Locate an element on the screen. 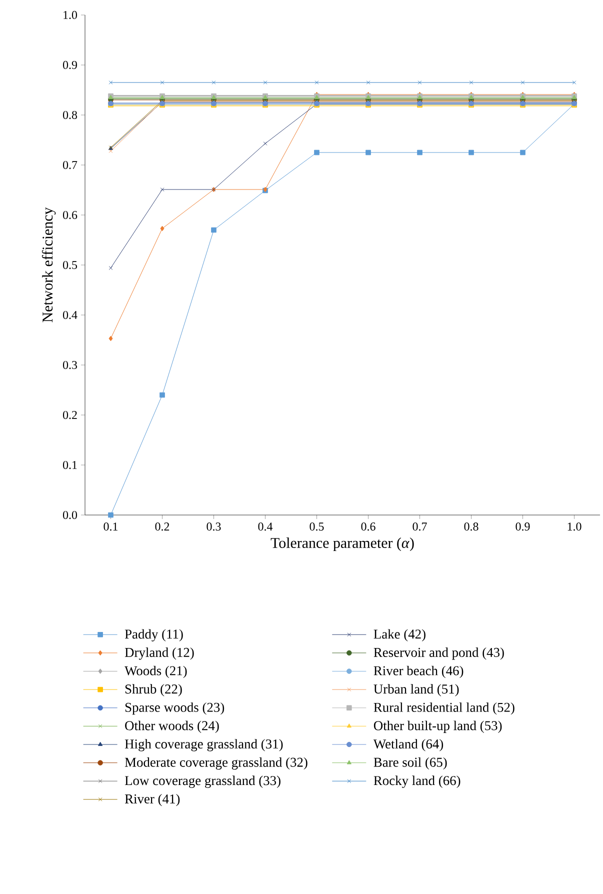 This screenshot has height=894, width=603. y-tick-label: 0.9 is located at coordinates (69, 65).